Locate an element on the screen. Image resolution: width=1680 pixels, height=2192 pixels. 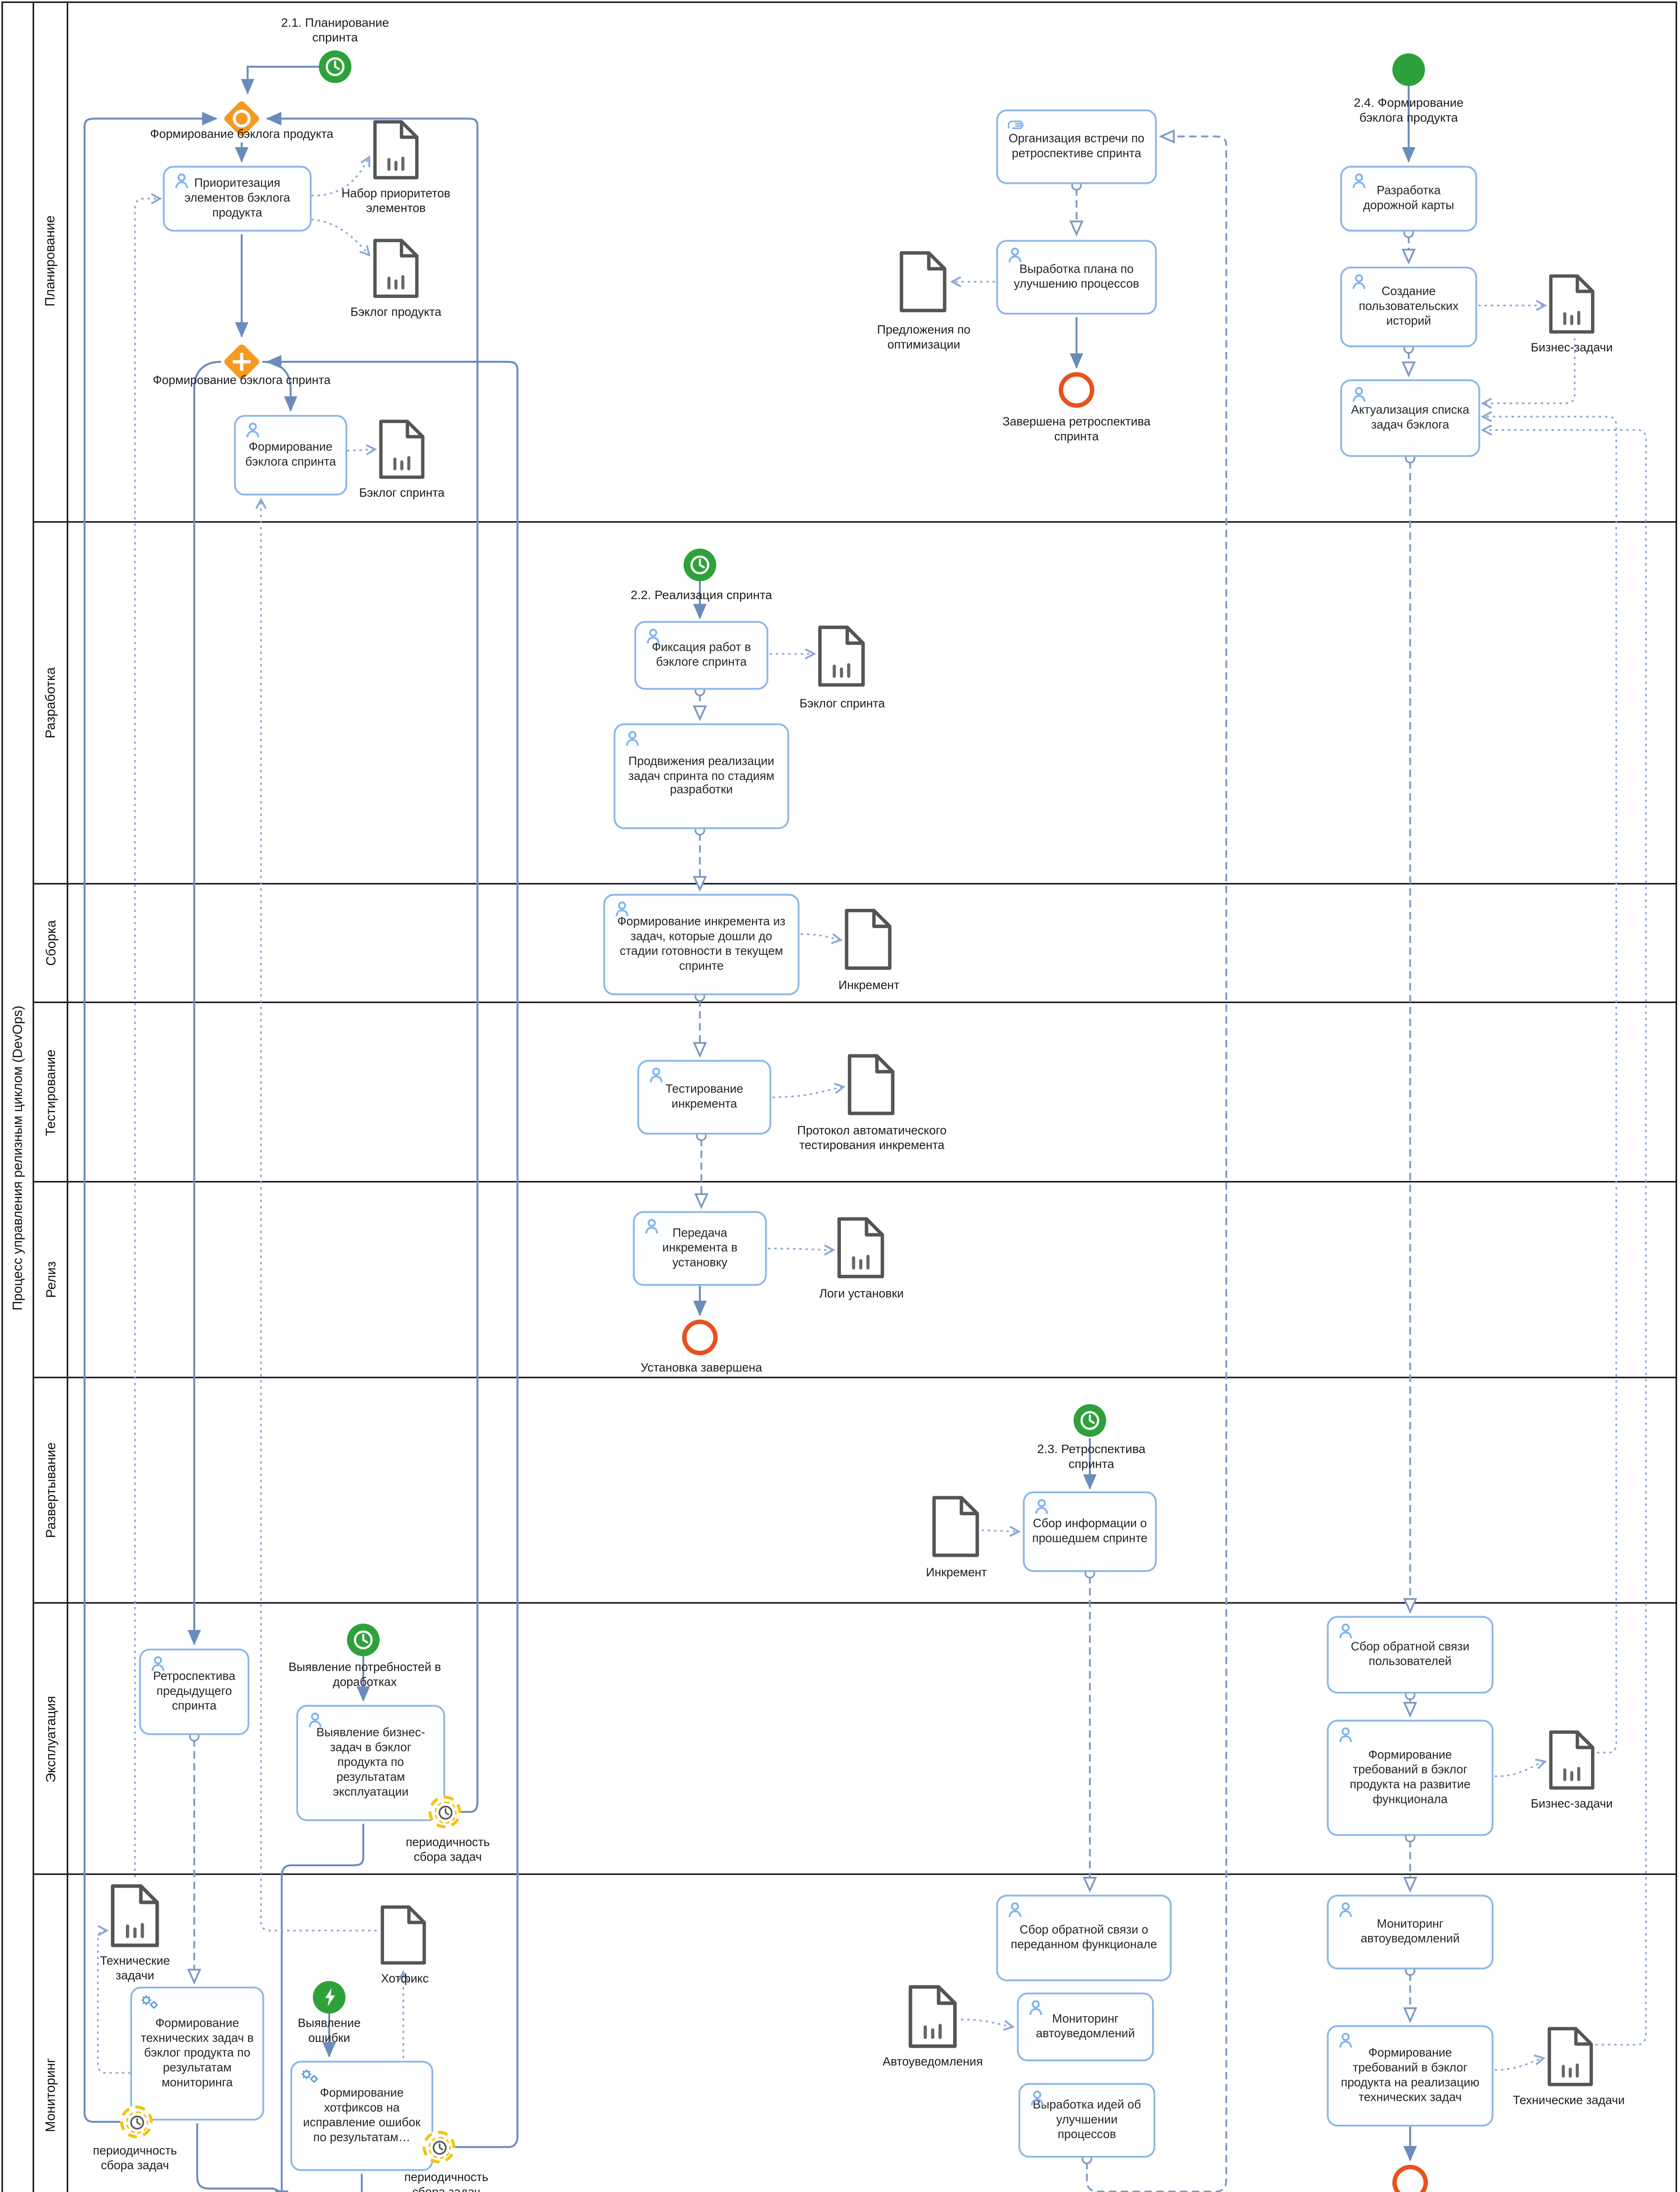
end-event-label: Установка завершена is located at coordinates (701, 1368).